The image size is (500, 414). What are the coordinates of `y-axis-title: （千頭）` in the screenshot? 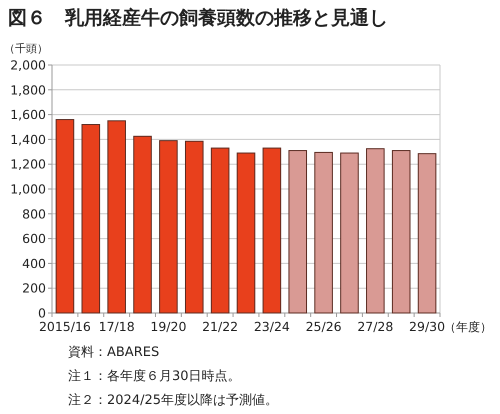 It's located at (26, 48).